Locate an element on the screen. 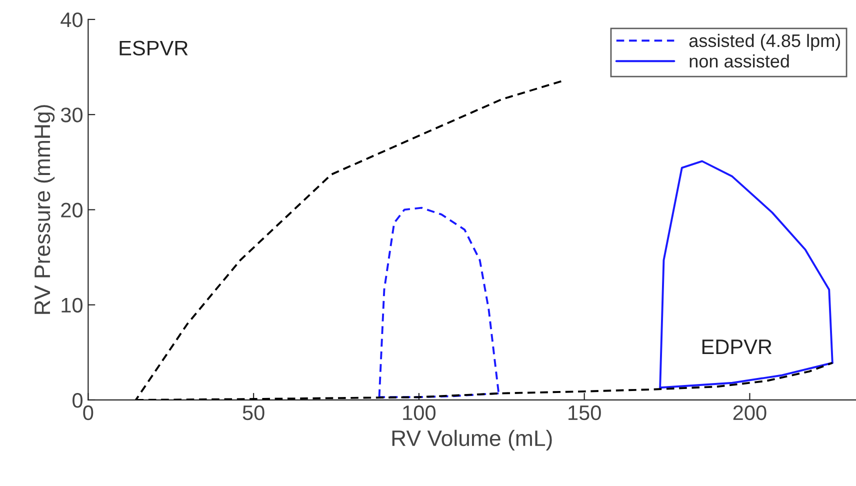 This screenshot has width=856, height=486. x-tick-label: 0 is located at coordinates (88, 412).